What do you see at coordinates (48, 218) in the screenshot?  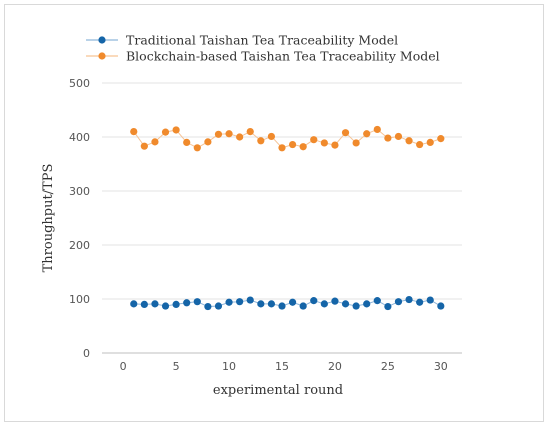 I see `y-axis-title: Throughput/TPS` at bounding box center [48, 218].